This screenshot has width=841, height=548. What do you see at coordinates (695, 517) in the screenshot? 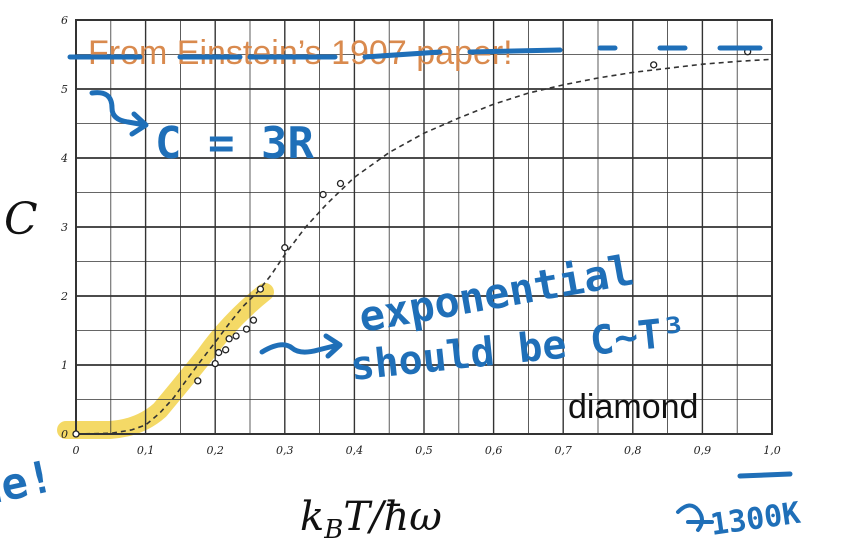
I see `arrow-1300k-icon` at bounding box center [695, 517].